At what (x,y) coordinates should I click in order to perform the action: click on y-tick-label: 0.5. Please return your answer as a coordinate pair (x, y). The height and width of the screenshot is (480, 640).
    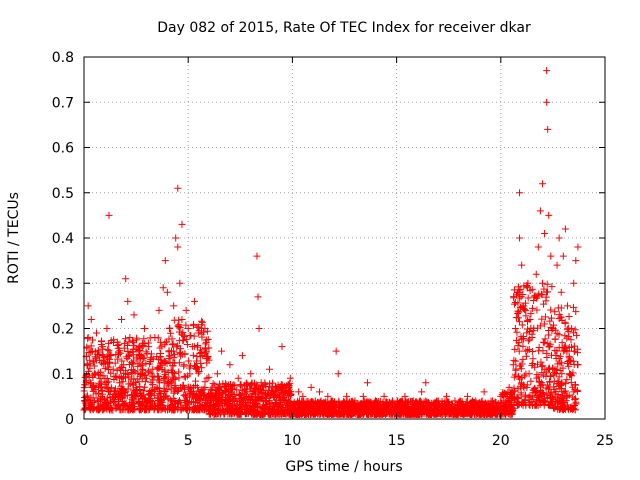
    Looking at the image, I should click on (63, 194).